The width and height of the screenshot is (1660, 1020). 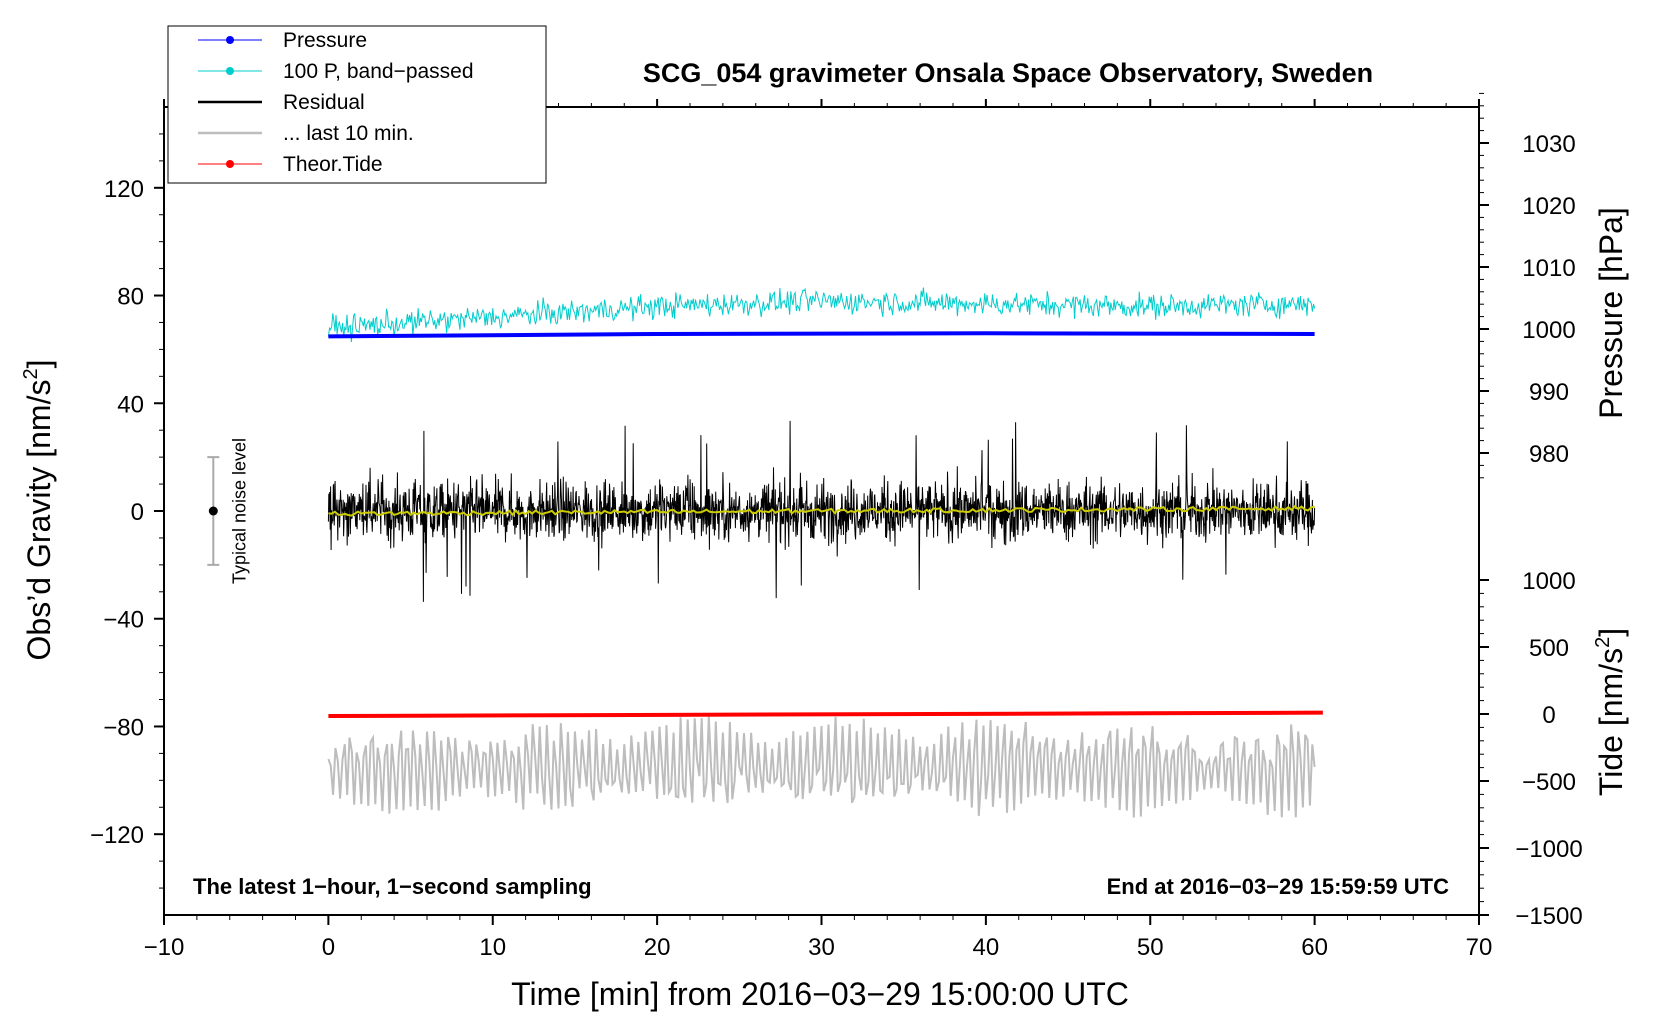 What do you see at coordinates (348, 133) in the screenshot?
I see `legend-entry-last-10-min-label: ... last 10 min.` at bounding box center [348, 133].